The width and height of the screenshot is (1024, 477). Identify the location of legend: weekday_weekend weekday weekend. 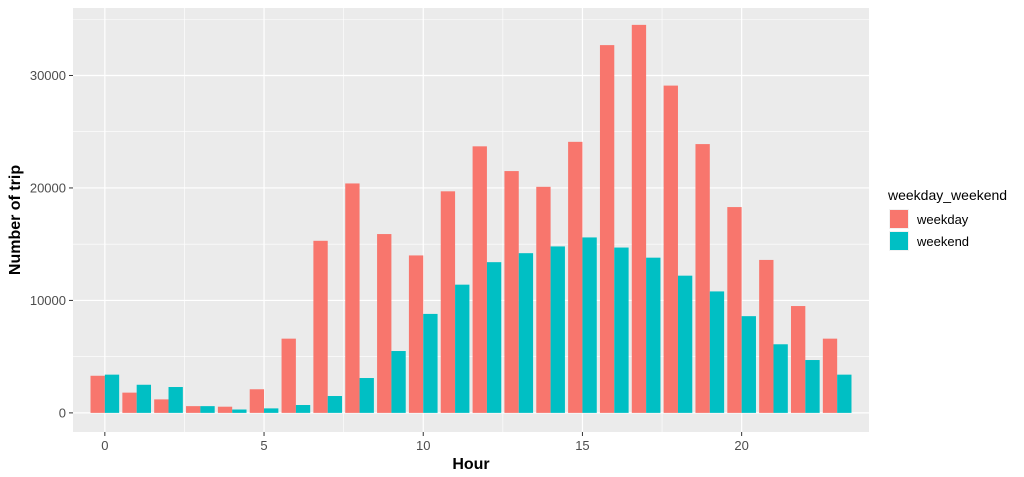
(947, 219).